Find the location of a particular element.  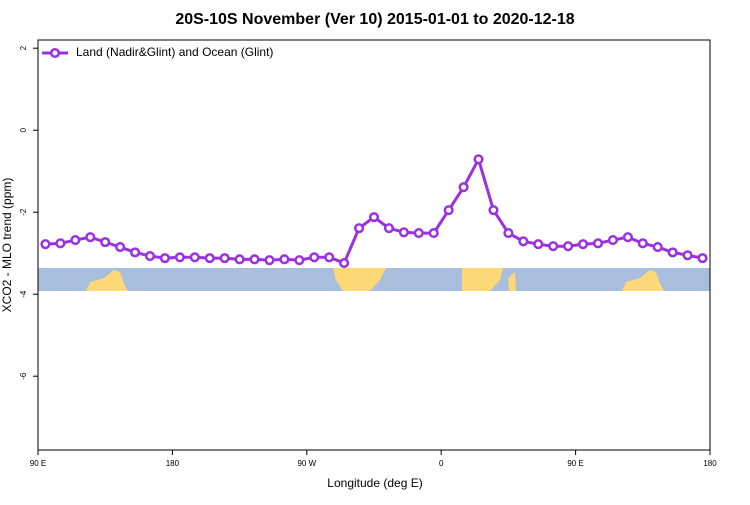

map-strip is located at coordinates (374, 279).